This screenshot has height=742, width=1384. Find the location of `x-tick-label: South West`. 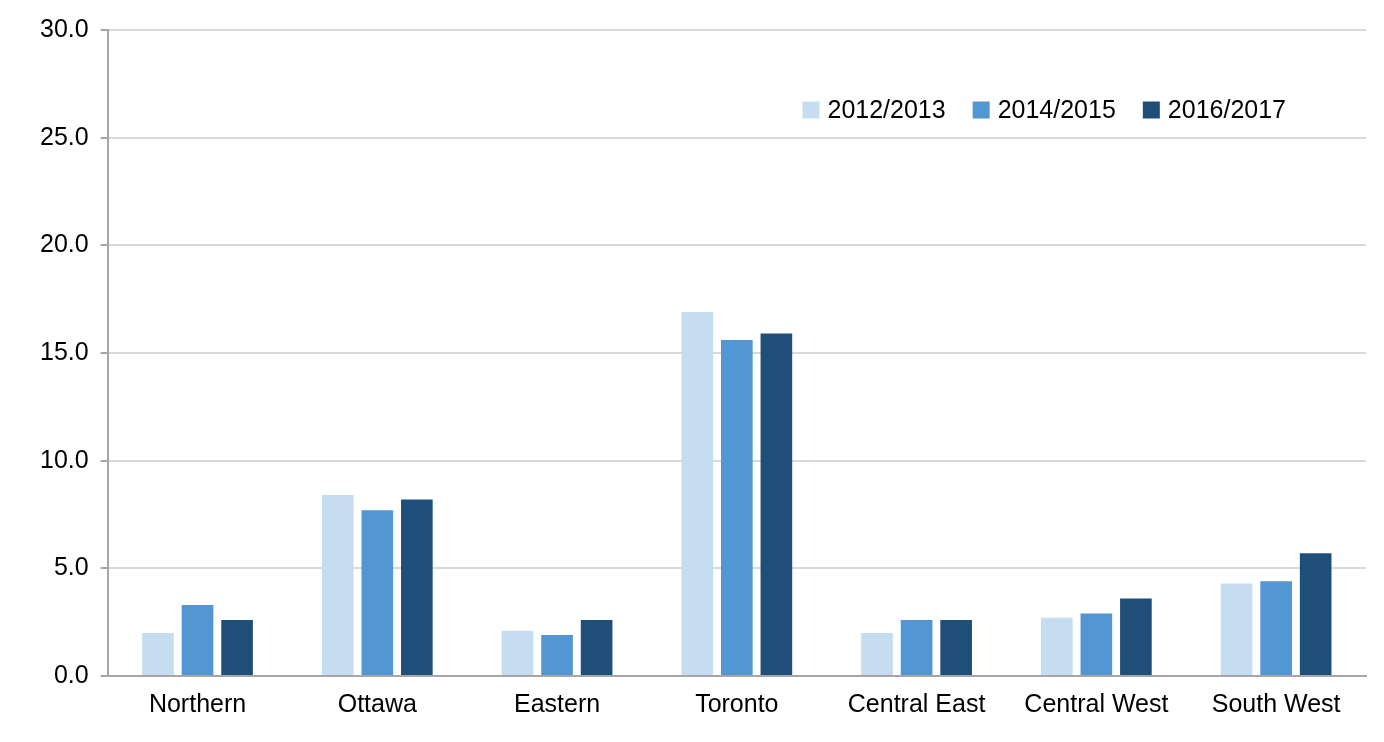

x-tick-label: South West is located at coordinates (1276, 702).